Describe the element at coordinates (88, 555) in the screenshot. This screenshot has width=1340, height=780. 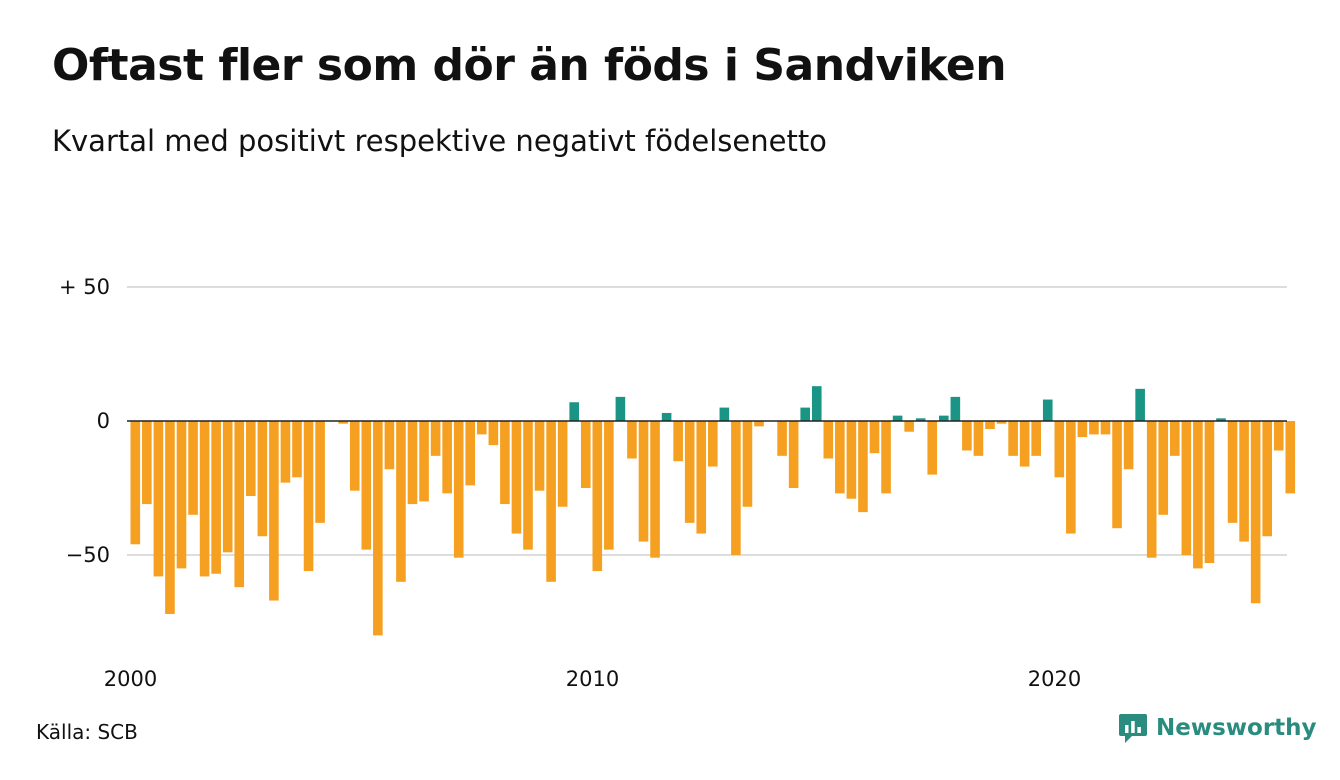
I see `y-tick-label: −50` at that location.